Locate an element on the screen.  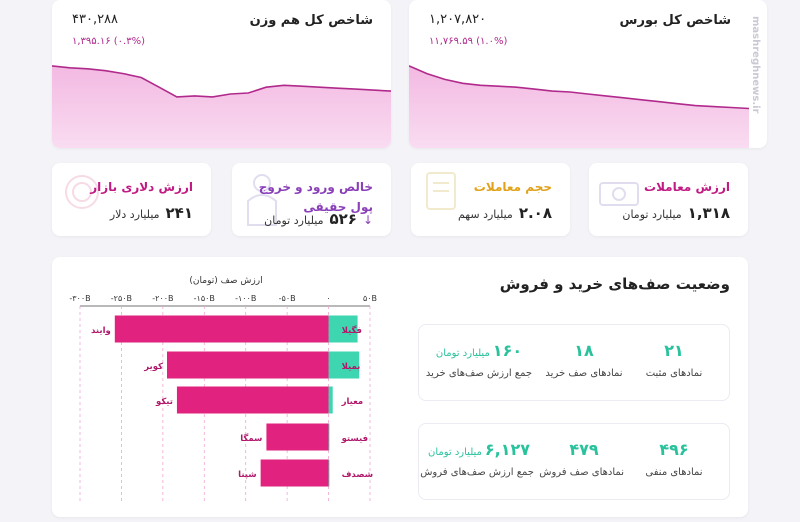
real-money-flow-title: خالص ورود و خروج پول حقیقی is located at coordinates (315, 197).